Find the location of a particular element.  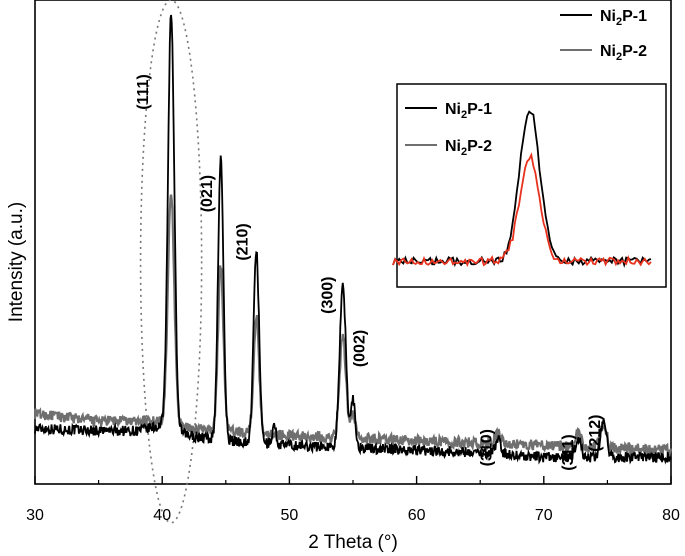

peak-label: (210) is located at coordinates (242, 241).